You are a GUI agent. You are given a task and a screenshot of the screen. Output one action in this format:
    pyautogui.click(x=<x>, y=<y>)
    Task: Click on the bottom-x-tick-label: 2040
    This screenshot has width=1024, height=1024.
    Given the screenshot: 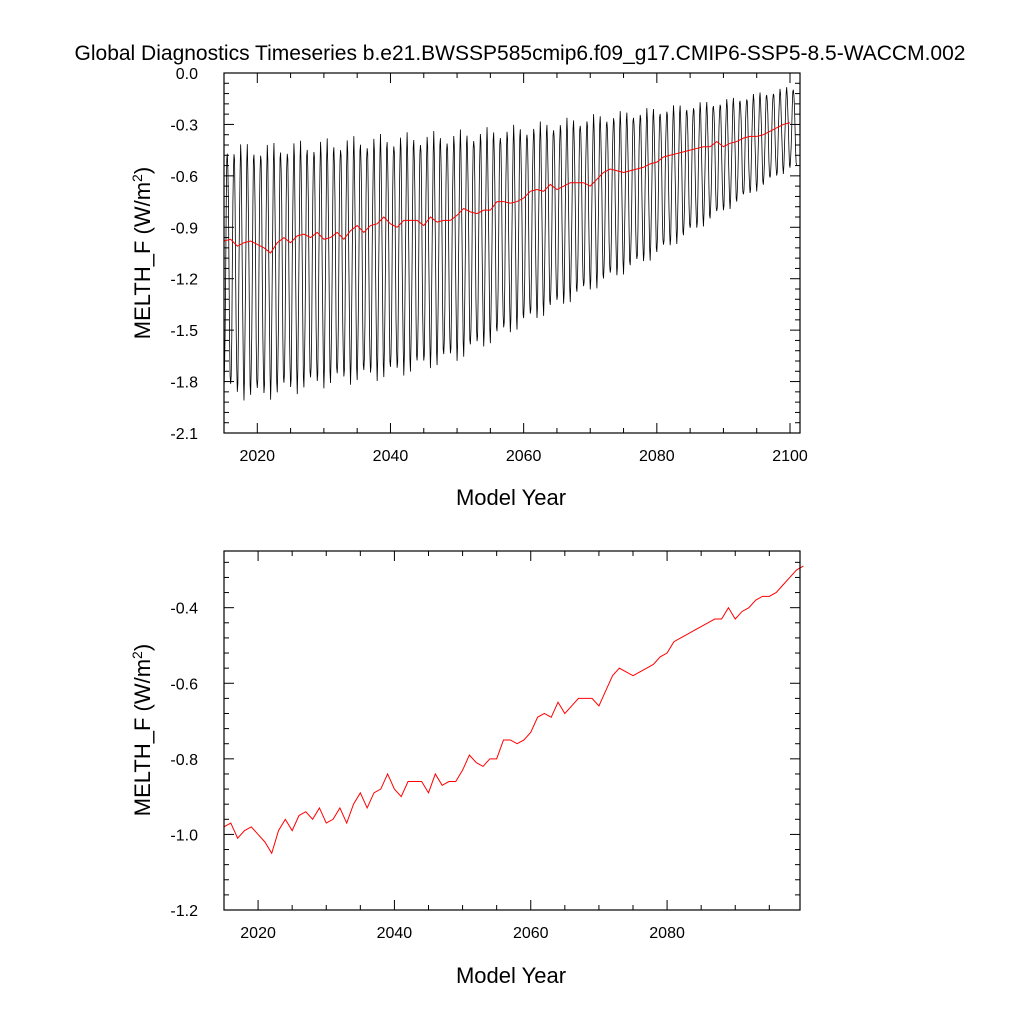 What is the action you would take?
    pyautogui.click(x=395, y=933)
    